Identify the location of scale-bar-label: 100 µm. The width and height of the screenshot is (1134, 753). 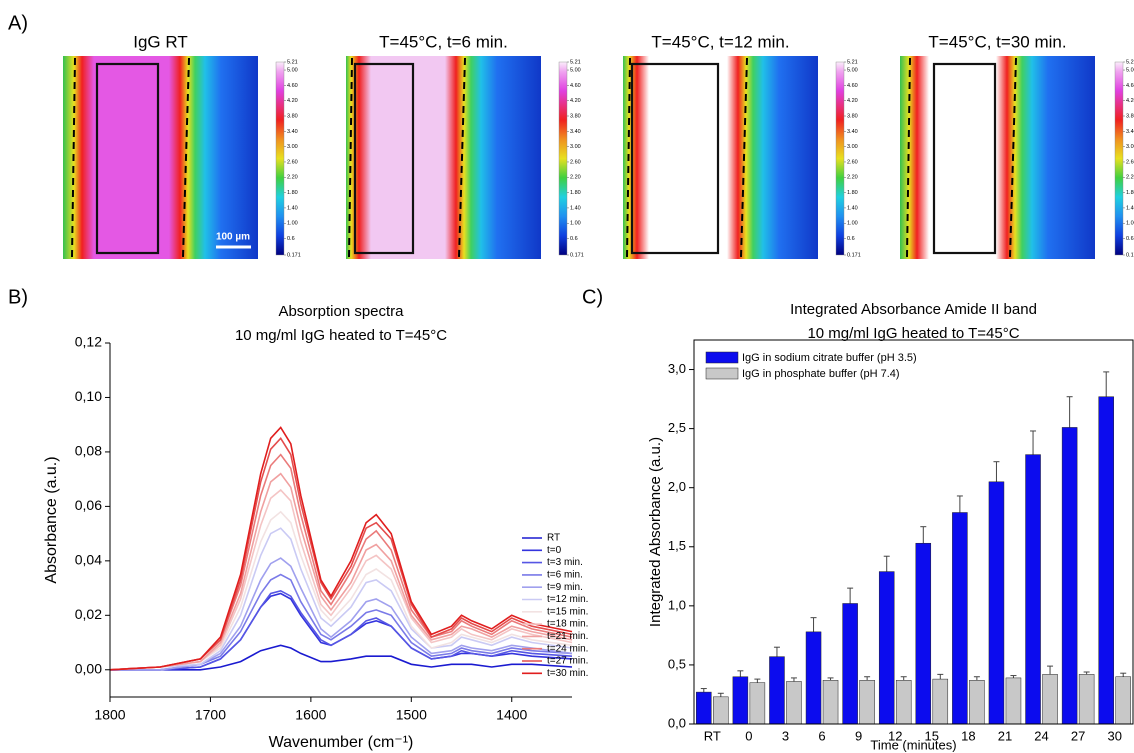
(233, 237).